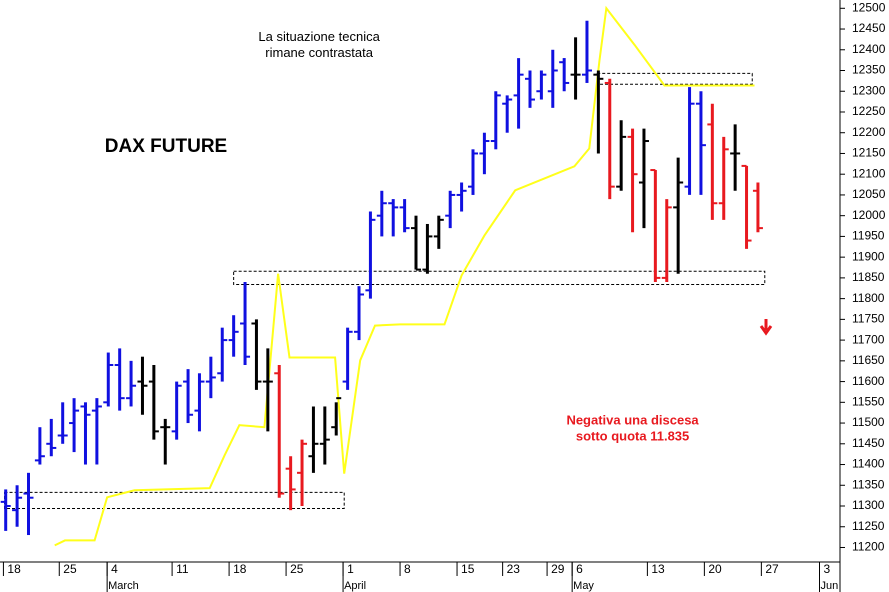 The height and width of the screenshot is (592, 889). What do you see at coordinates (826, 569) in the screenshot?
I see `x-tick-label: 3` at bounding box center [826, 569].